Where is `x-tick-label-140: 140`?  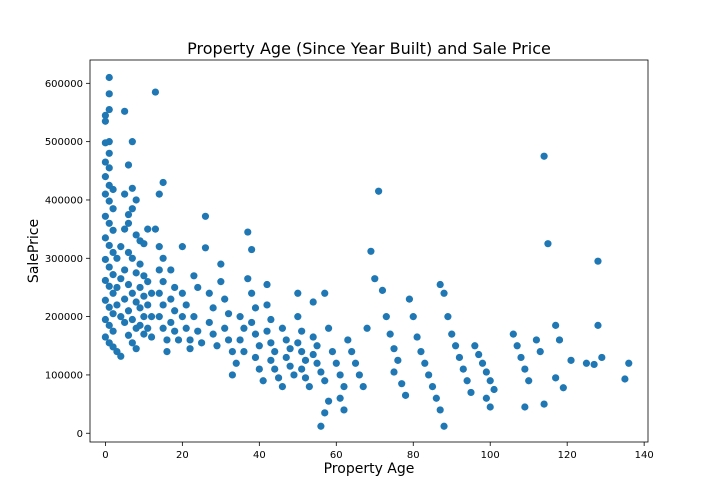 x-tick-label-140: 140 is located at coordinates (644, 455).